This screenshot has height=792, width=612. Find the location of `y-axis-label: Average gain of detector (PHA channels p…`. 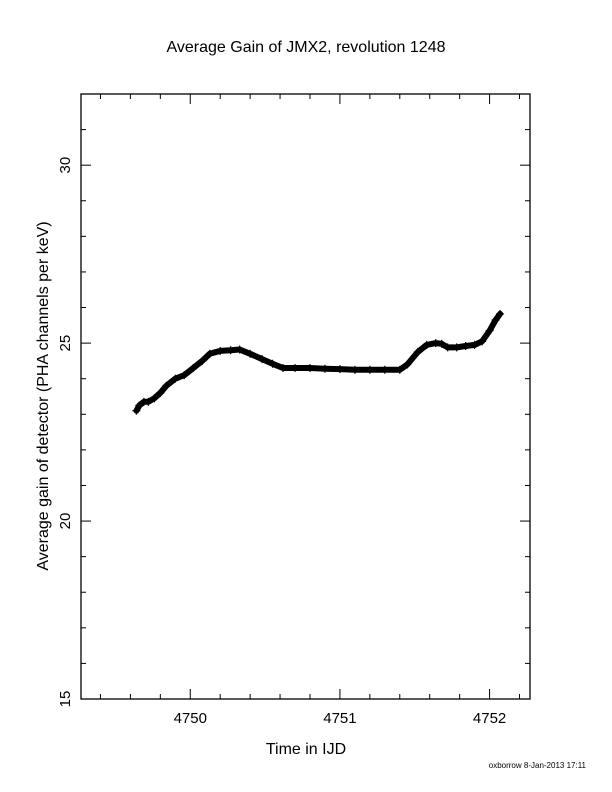

y-axis-label: Average gain of detector (PHA channels p… is located at coordinates (43, 395).